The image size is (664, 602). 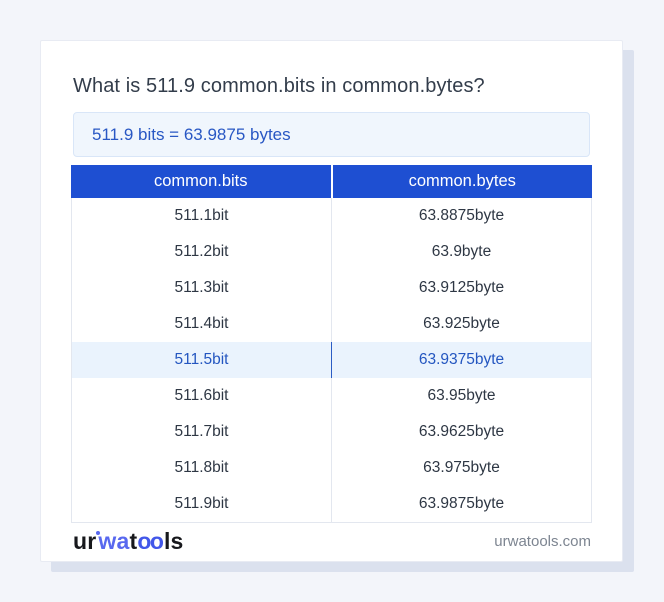 I want to click on bits-cell: 511.4bit, so click(x=202, y=324).